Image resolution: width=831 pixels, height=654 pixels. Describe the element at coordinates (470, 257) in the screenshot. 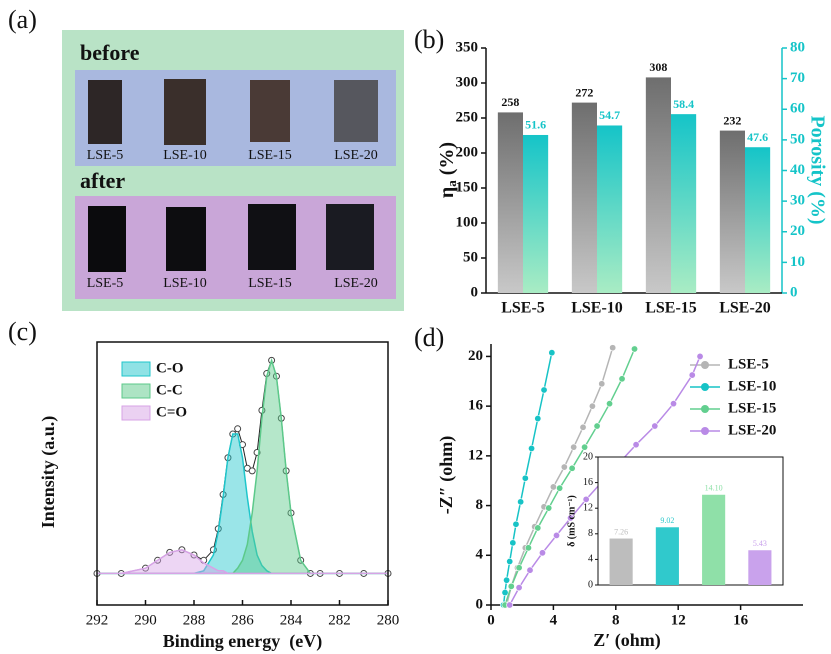

I see `y-tick-label: 50` at that location.